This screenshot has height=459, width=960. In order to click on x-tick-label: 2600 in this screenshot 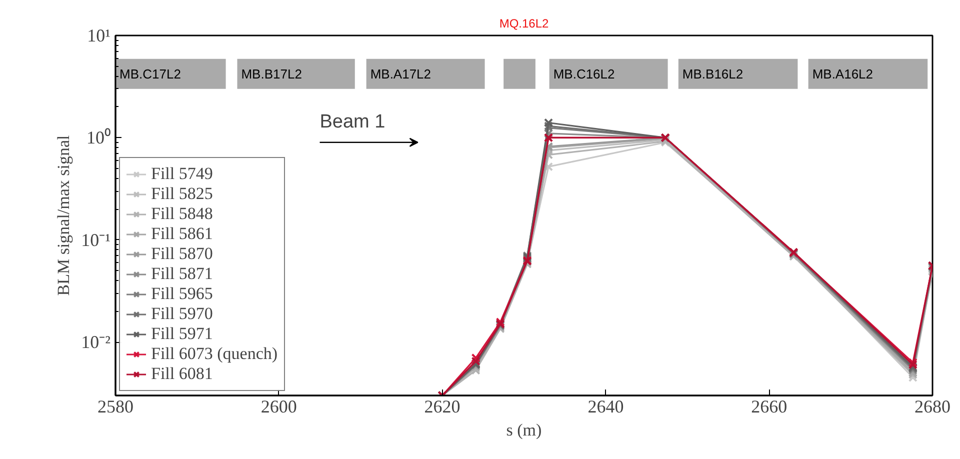, I will do `click(278, 406)`.